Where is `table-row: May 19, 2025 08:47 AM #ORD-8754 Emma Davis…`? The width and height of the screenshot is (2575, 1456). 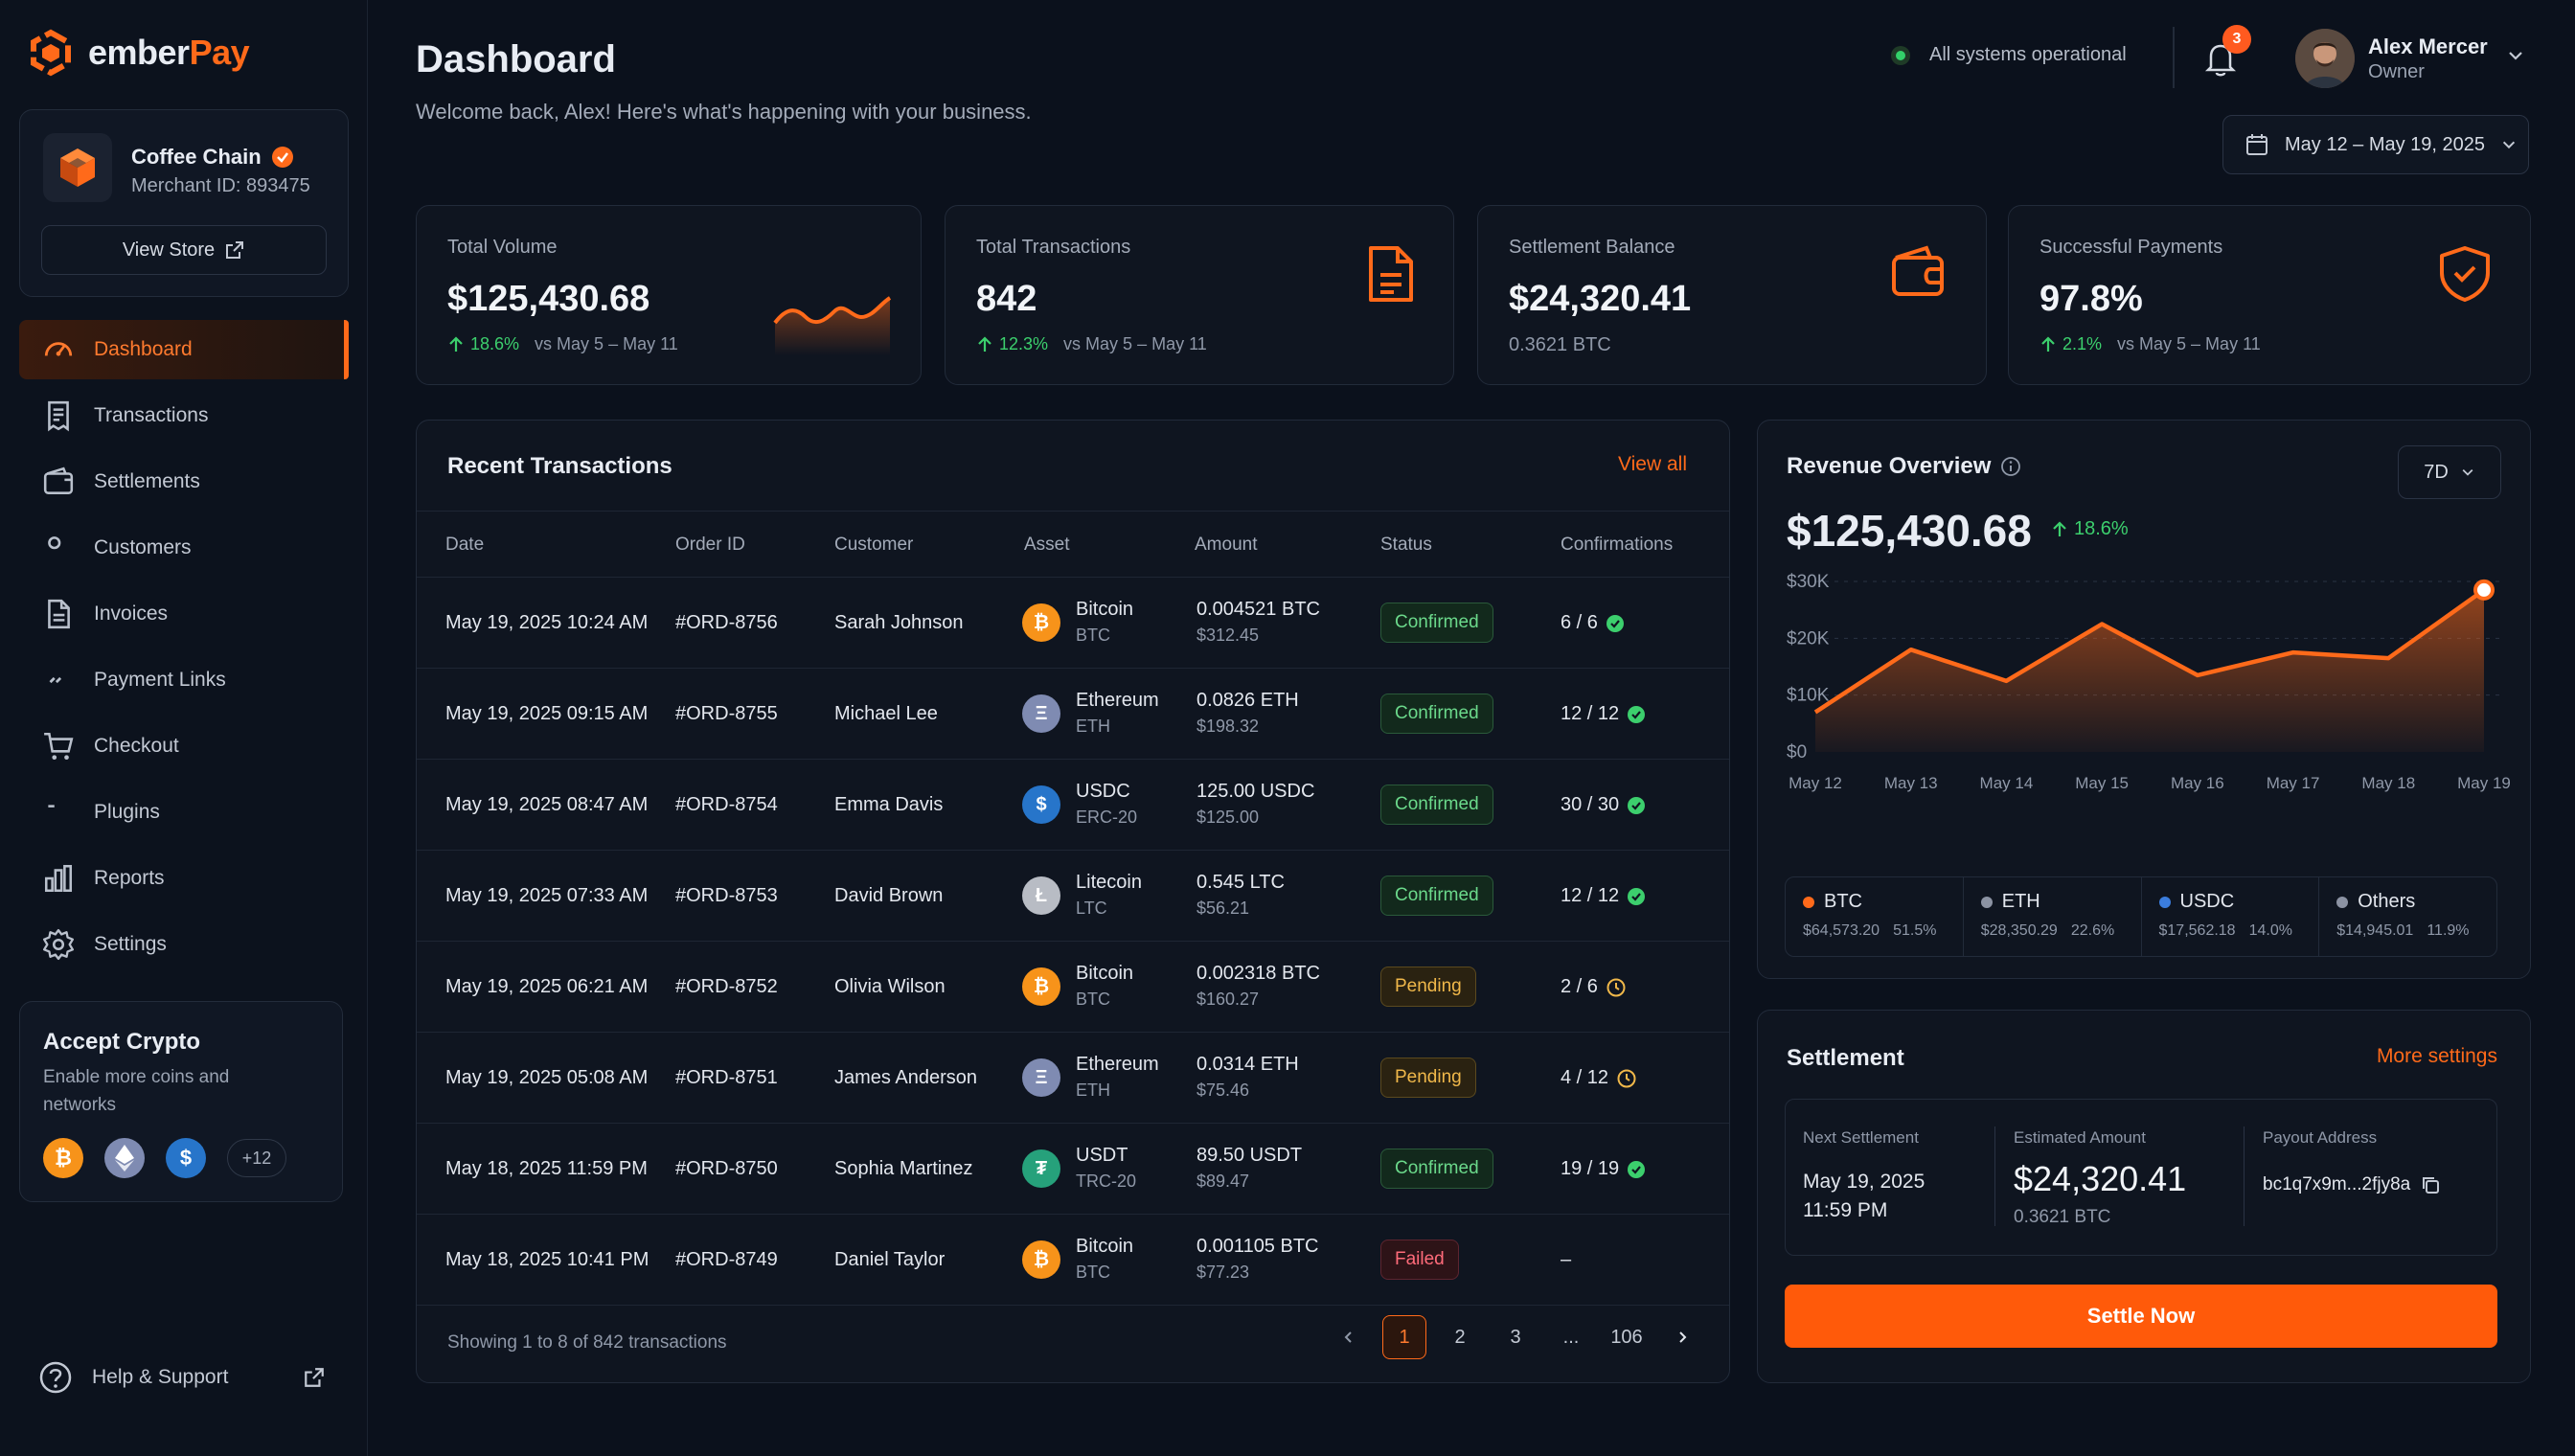 table-row: May 19, 2025 08:47 AM #ORD-8754 Emma Davis… is located at coordinates (1073, 806).